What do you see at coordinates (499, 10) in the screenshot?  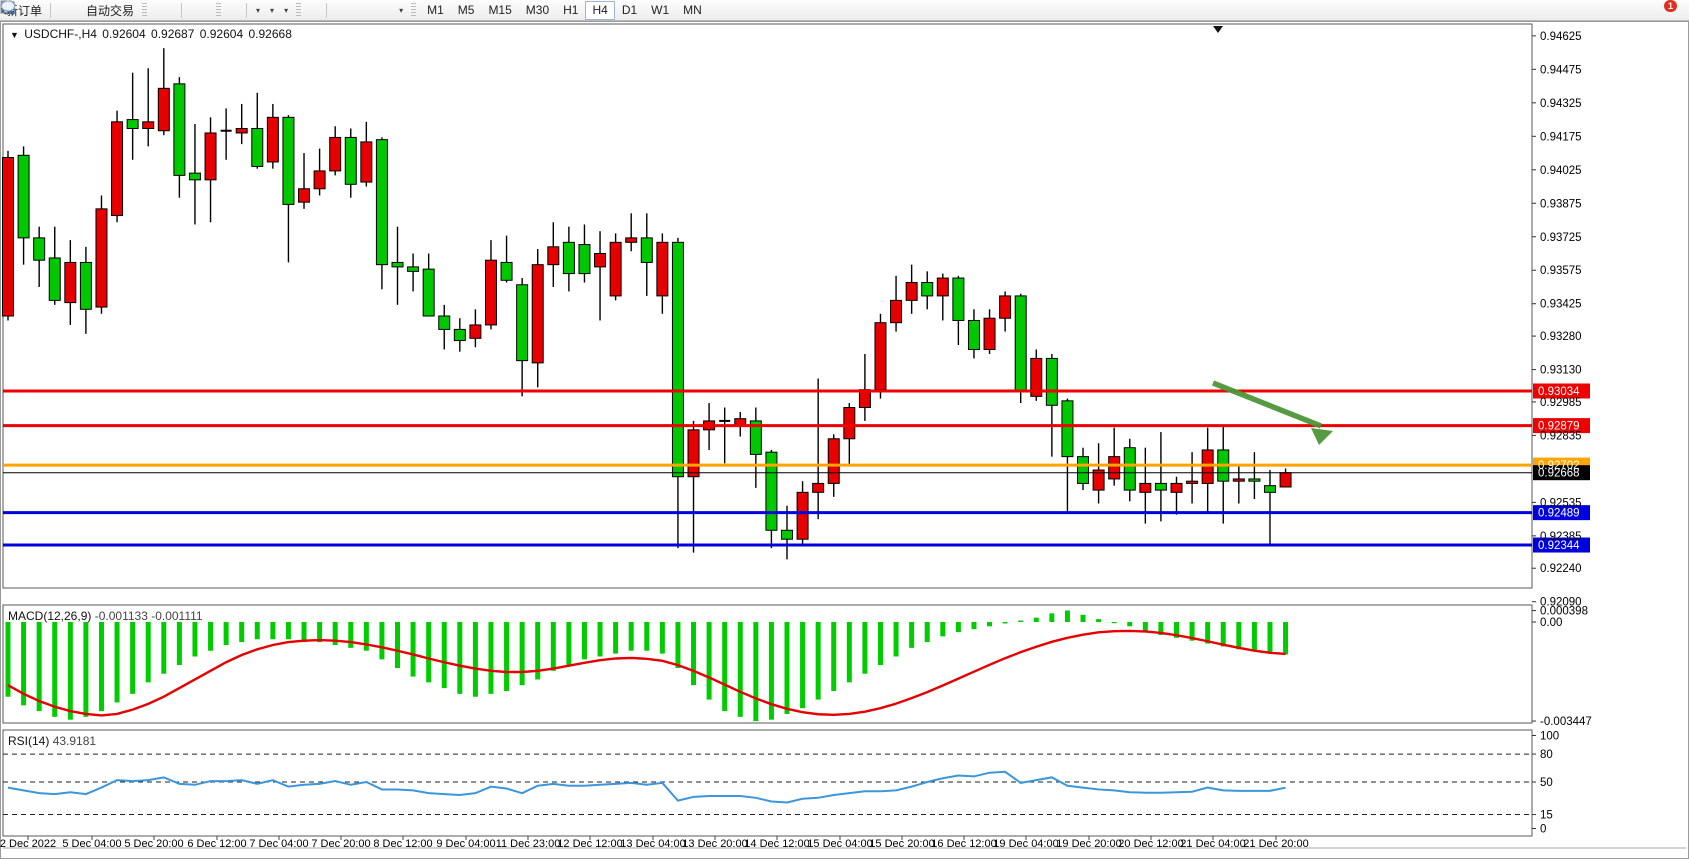 I see `timeframe-m15: M15` at bounding box center [499, 10].